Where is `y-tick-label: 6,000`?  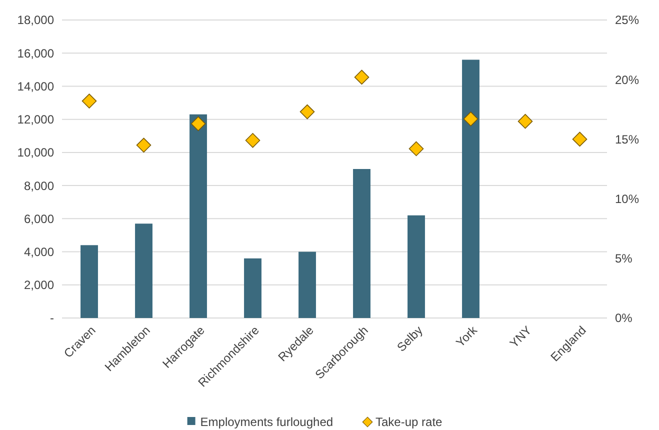
y-tick-label: 6,000 is located at coordinates (39, 219).